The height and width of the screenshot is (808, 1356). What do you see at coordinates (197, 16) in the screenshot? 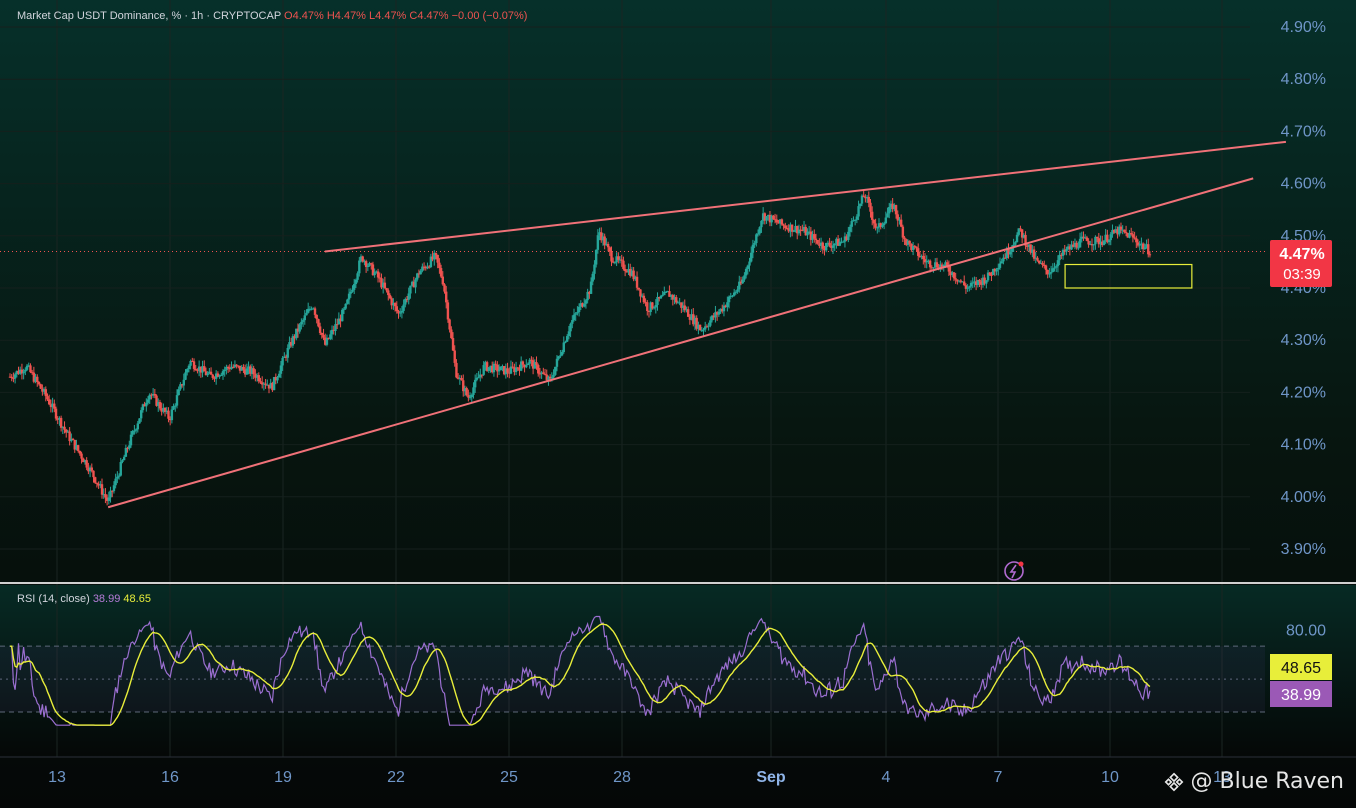
I see `interval: 1h` at bounding box center [197, 16].